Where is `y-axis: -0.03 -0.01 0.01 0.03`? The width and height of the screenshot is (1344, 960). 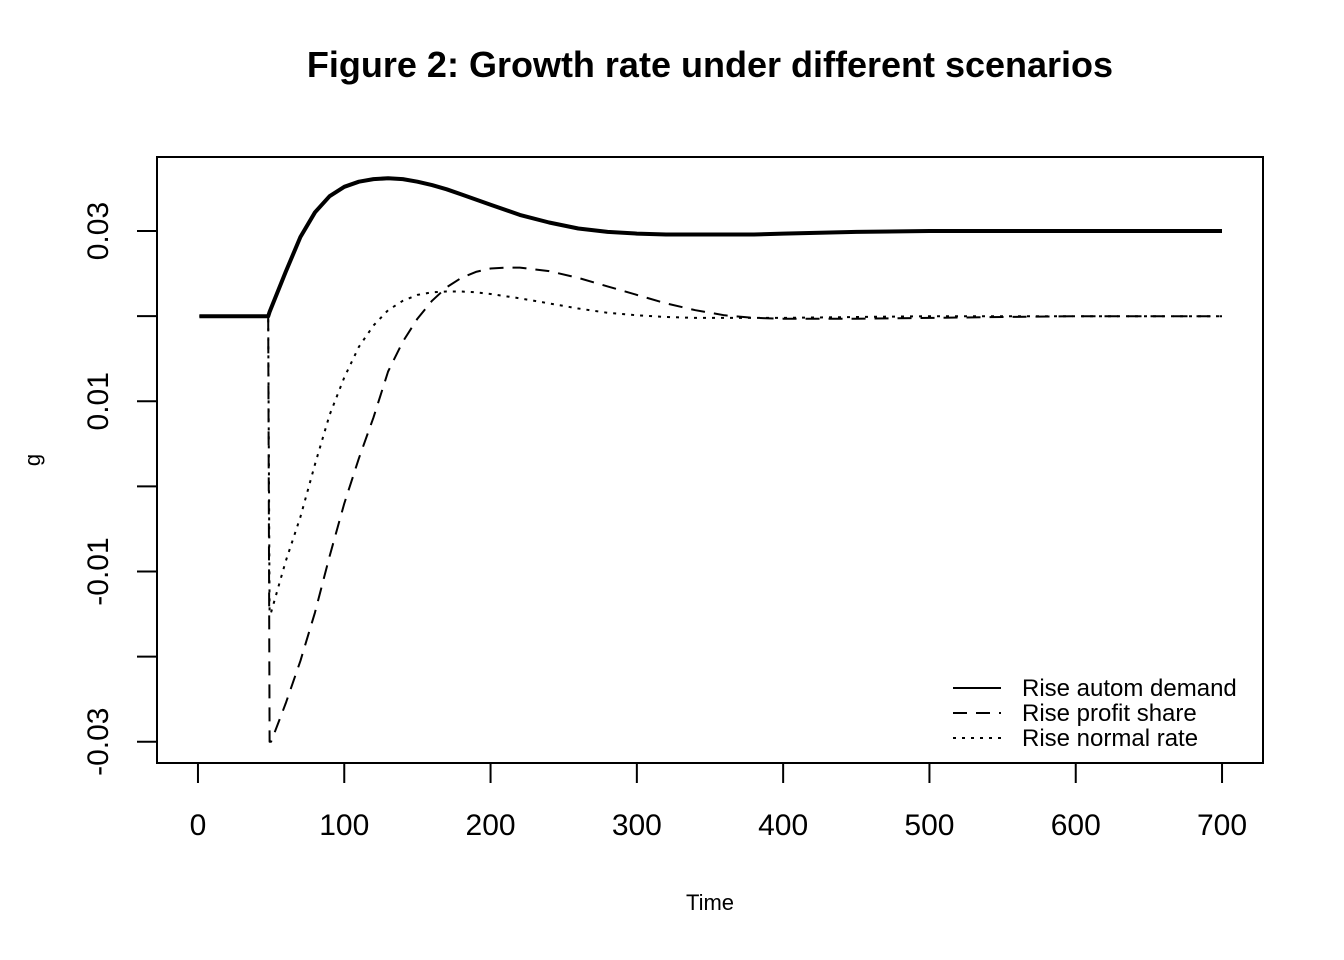
y-axis: -0.03 -0.01 0.01 0.03 is located at coordinates (120, 489).